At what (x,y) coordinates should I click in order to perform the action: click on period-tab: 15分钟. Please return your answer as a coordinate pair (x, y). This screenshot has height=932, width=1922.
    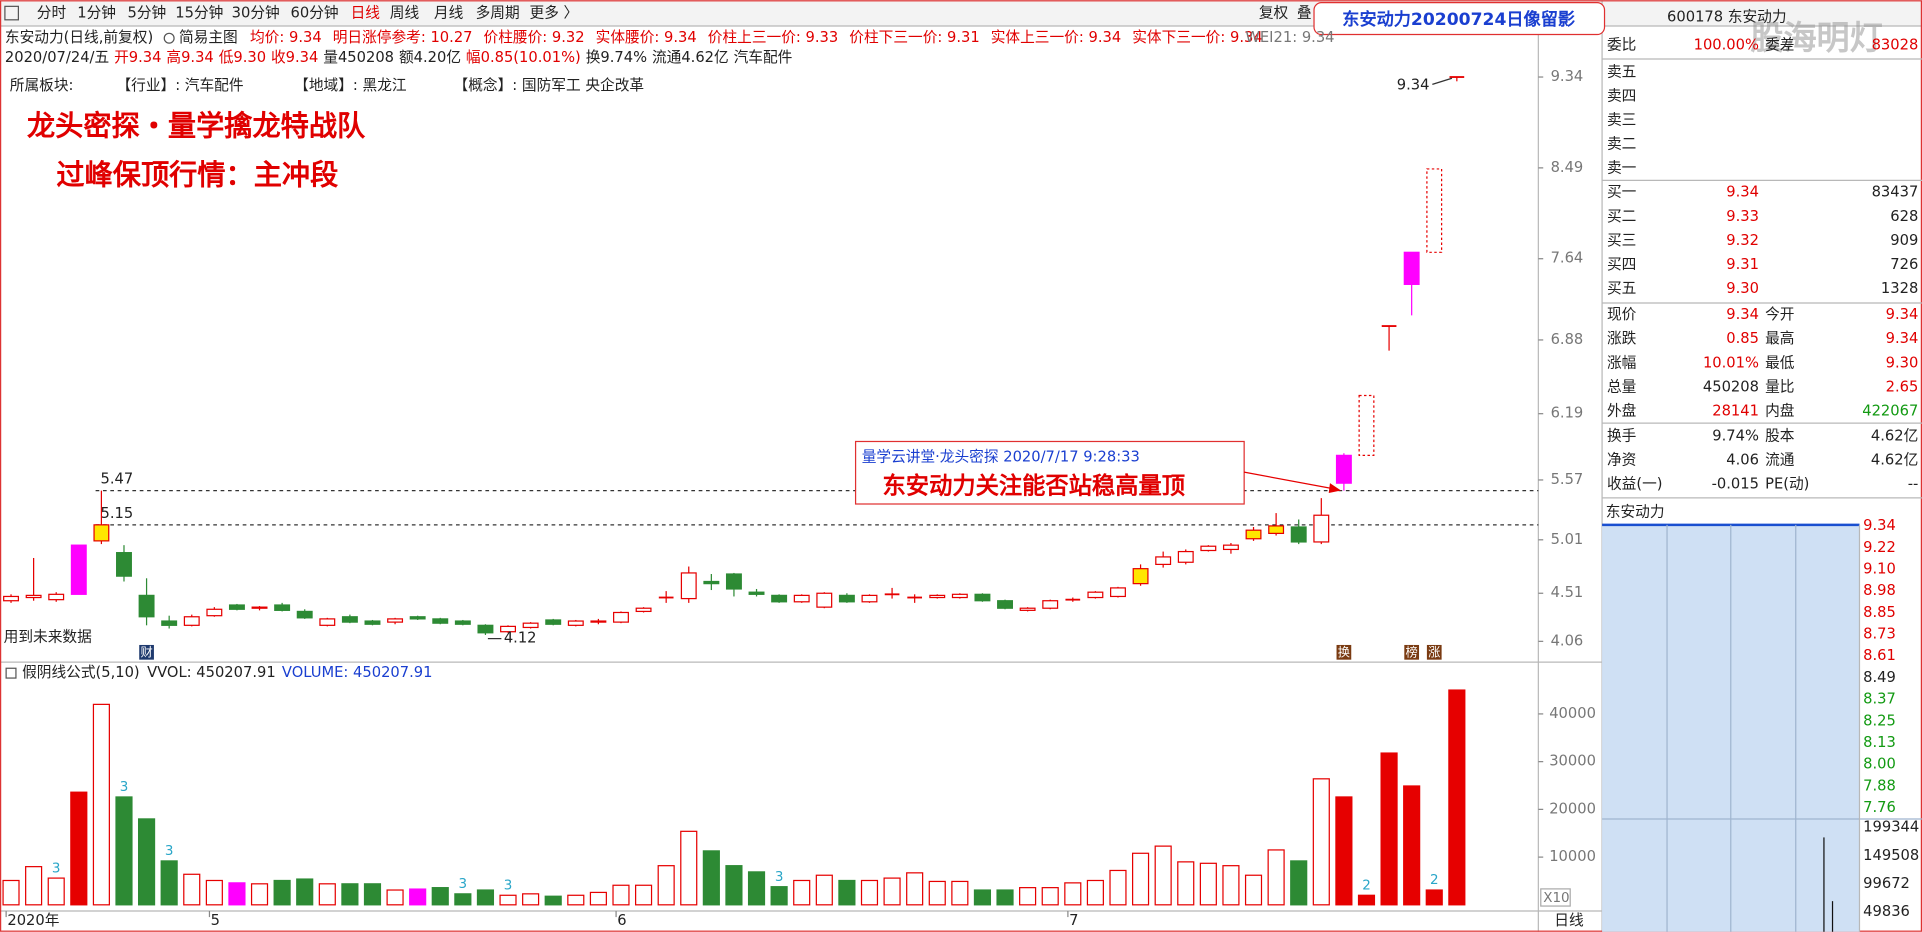
    Looking at the image, I should click on (199, 13).